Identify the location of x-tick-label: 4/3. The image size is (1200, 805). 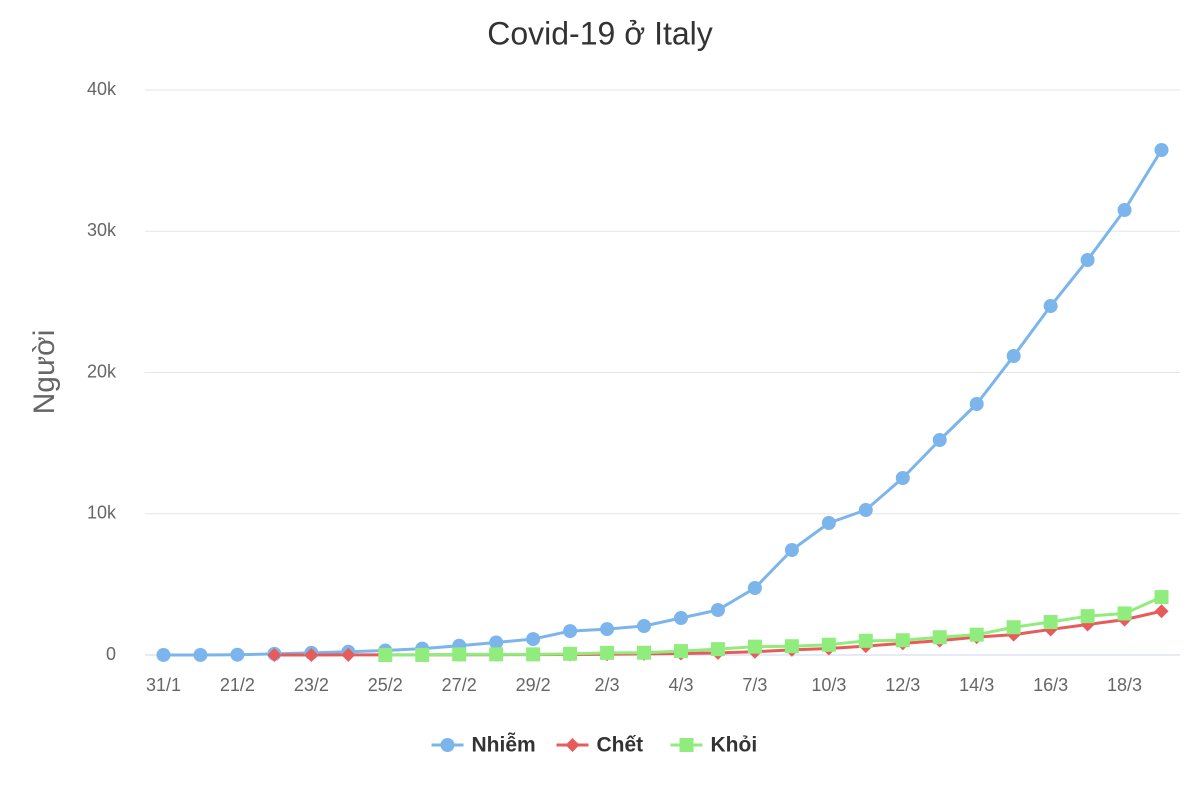
(680, 685).